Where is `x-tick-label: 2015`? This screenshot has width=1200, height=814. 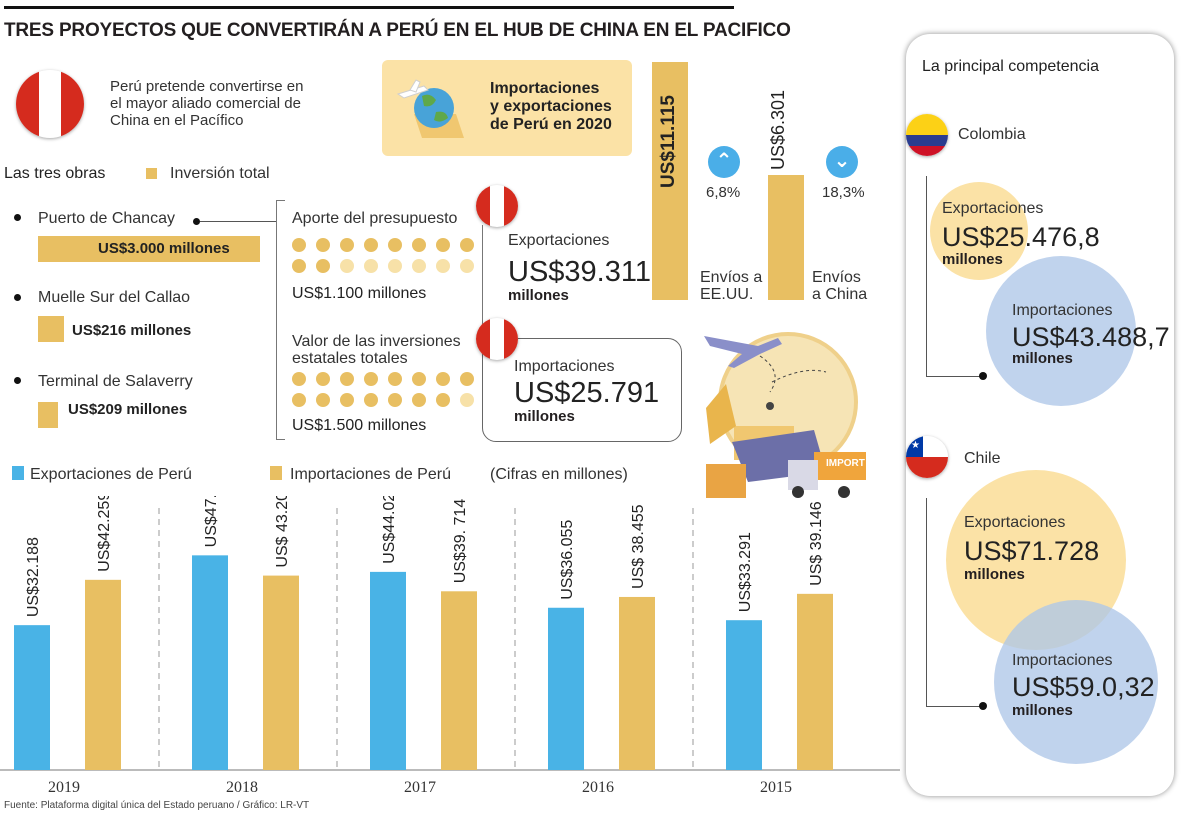 x-tick-label: 2015 is located at coordinates (776, 787).